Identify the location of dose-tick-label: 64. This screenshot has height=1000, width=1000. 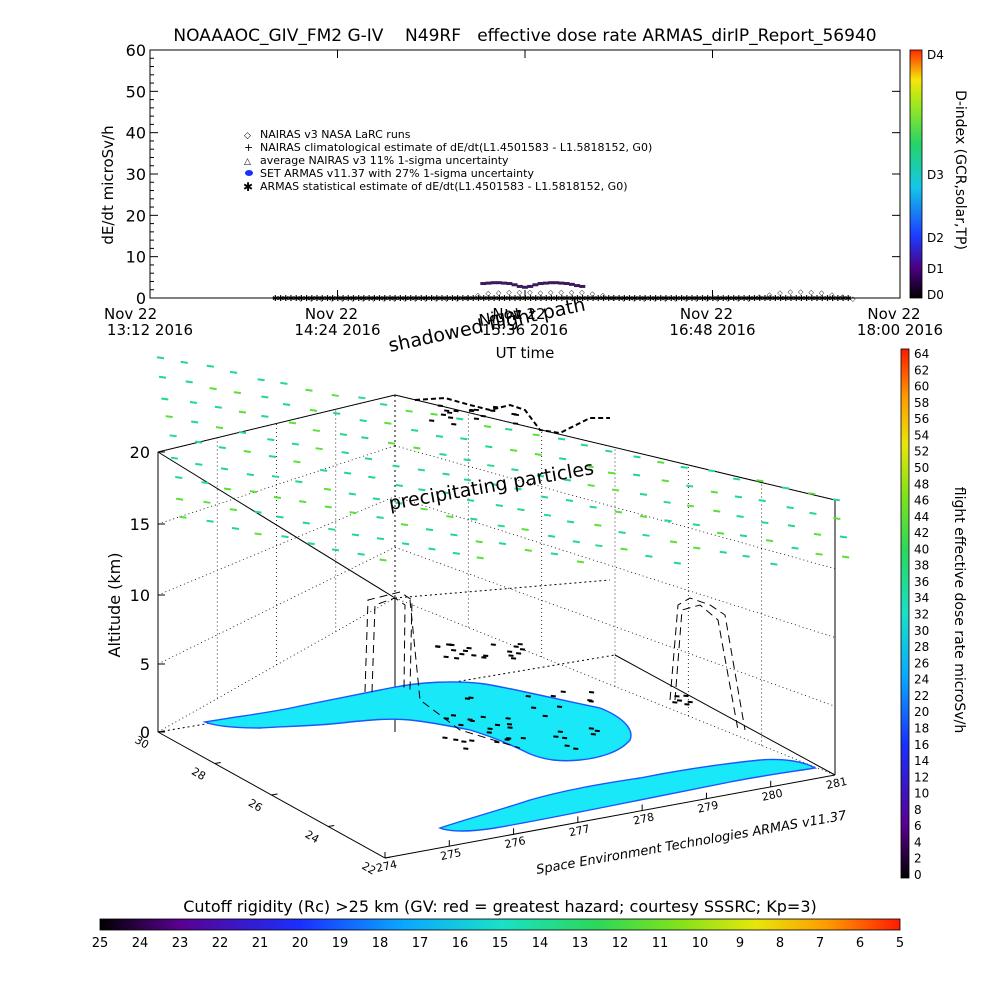
(921, 354).